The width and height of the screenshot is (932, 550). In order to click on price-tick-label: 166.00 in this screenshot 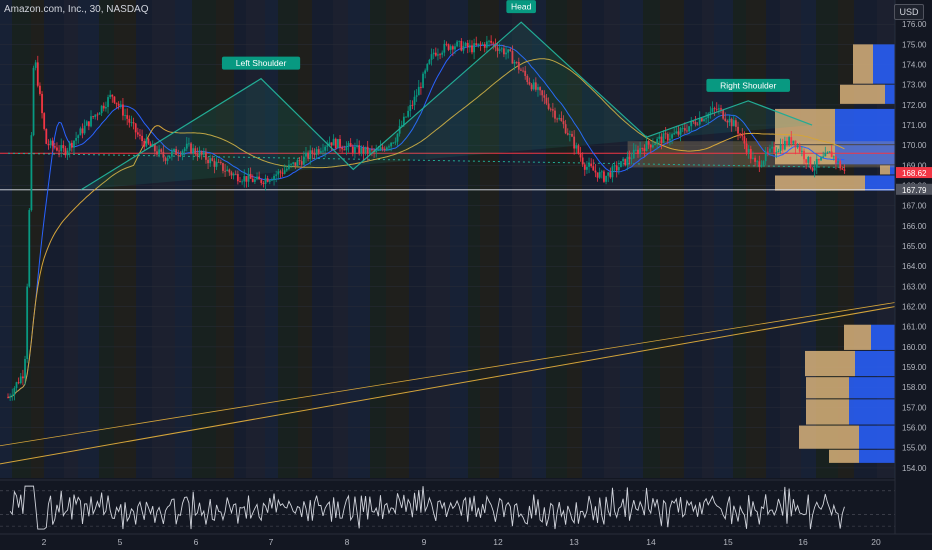, I will do `click(914, 226)`.